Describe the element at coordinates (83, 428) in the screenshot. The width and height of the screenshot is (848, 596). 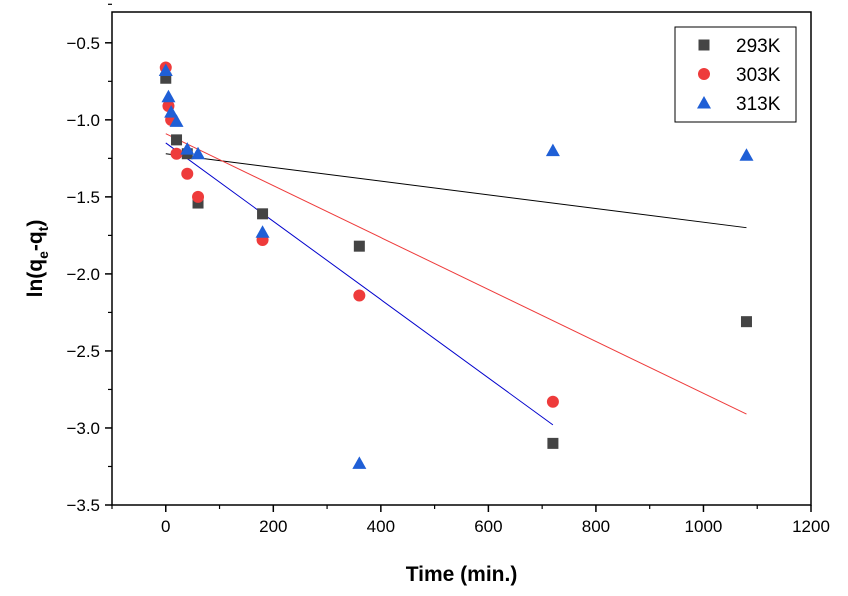
I see `y-tick-label: −3.0` at that location.